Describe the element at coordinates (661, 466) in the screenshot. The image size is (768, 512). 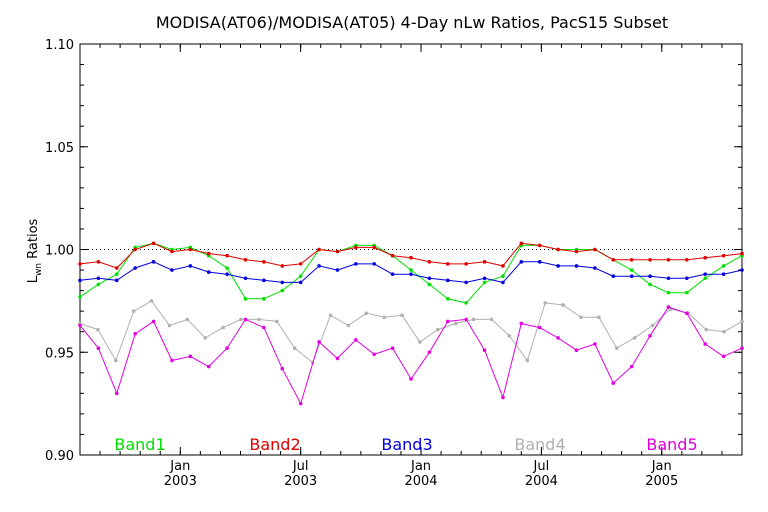
I see `x-tick-month-4: Jan` at that location.